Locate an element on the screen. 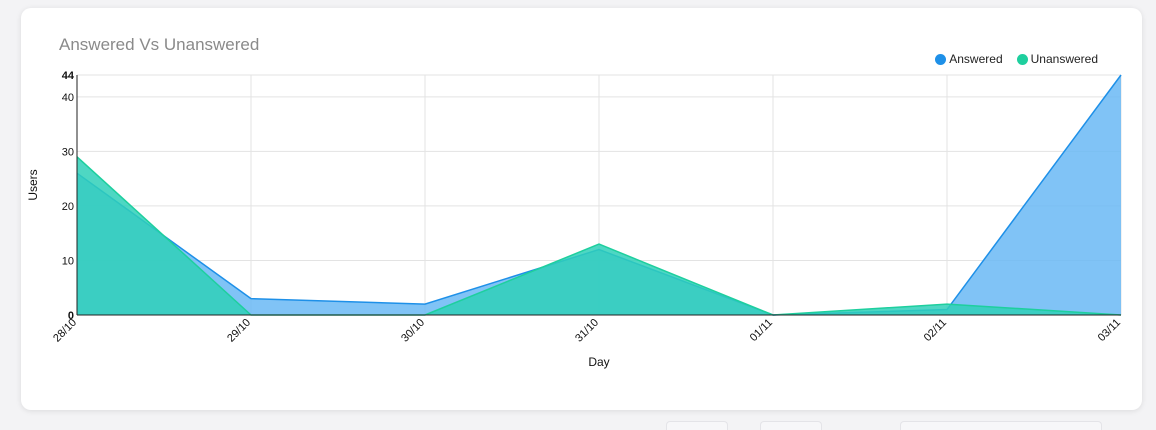 The width and height of the screenshot is (1156, 430). y-tick-label: 20 is located at coordinates (68, 207).